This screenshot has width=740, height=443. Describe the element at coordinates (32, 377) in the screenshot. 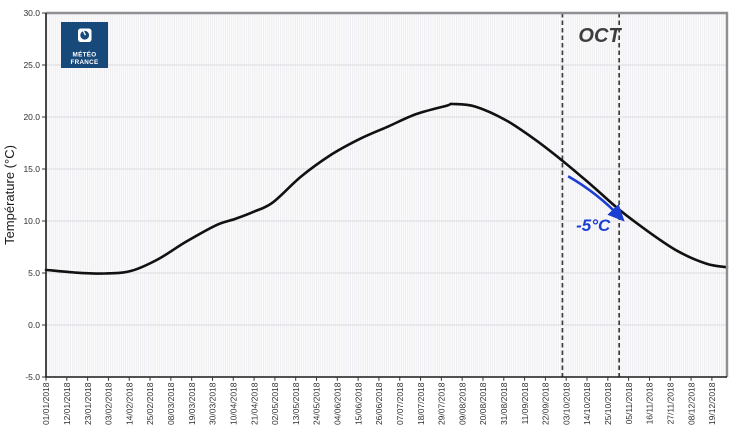

I see `y-tick-label: -5.0` at that location.